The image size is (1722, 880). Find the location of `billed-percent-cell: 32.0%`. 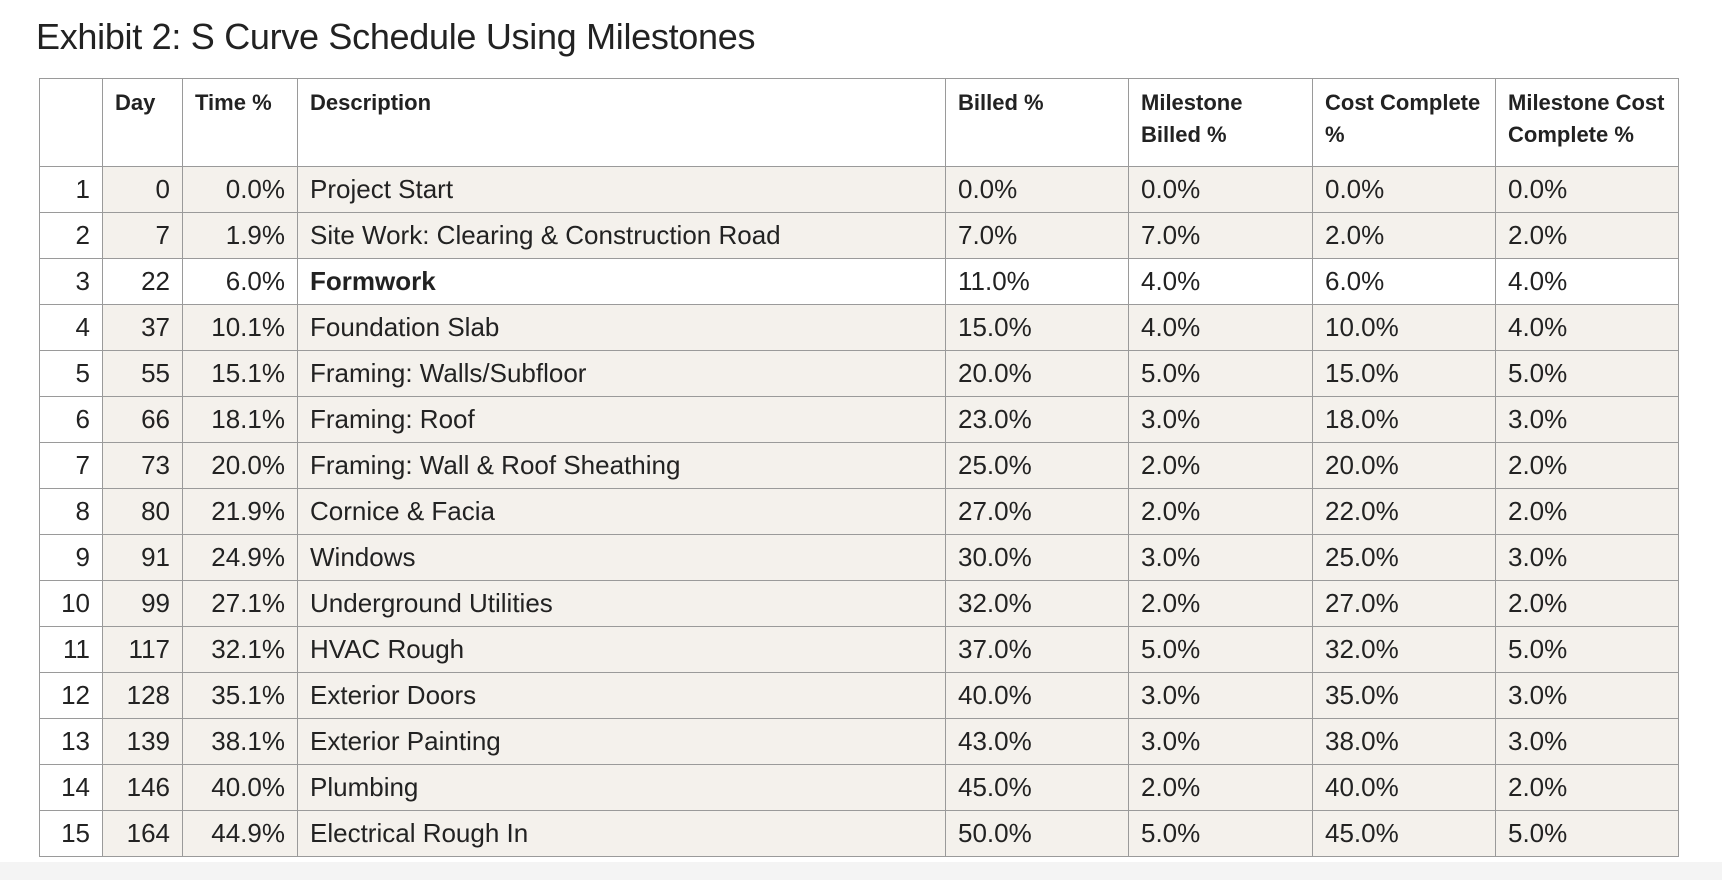

billed-percent-cell: 32.0% is located at coordinates (1037, 603).